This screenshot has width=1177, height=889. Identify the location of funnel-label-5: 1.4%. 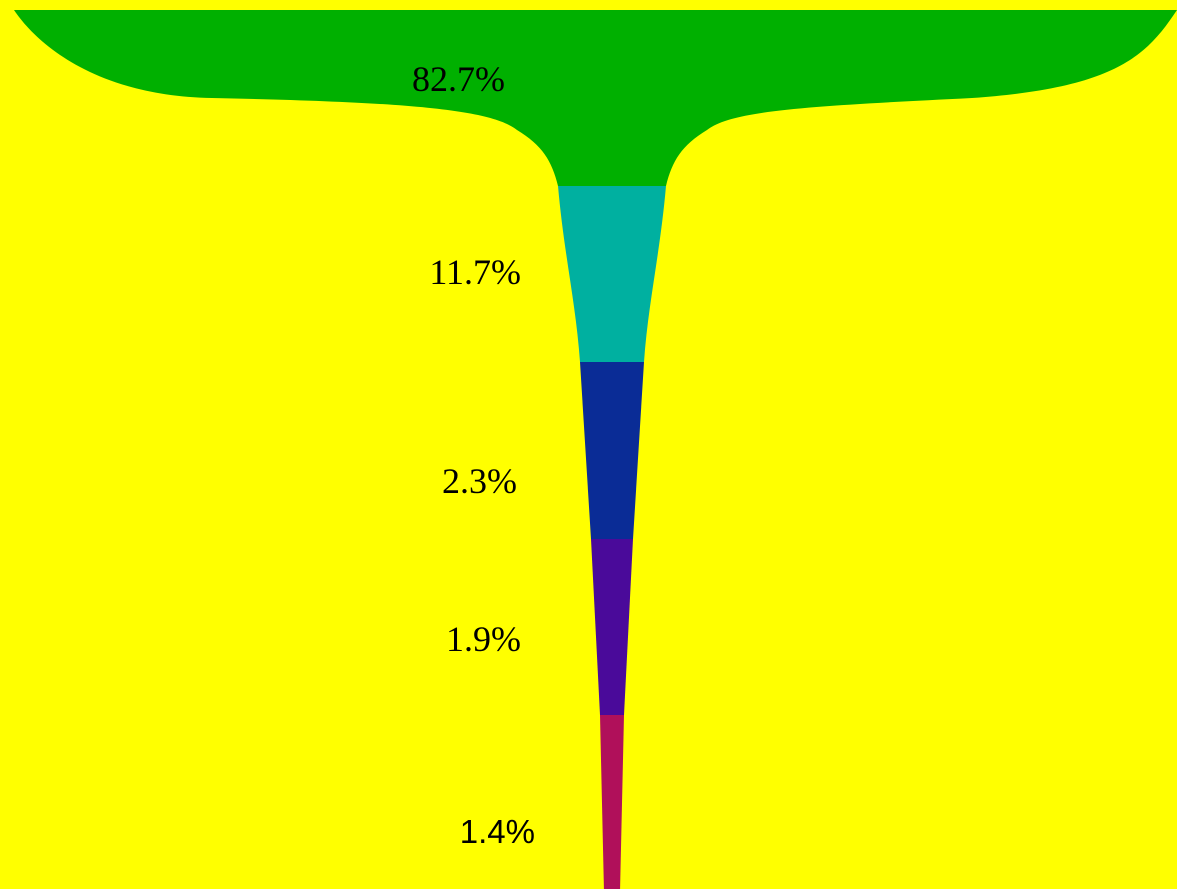
(497, 831).